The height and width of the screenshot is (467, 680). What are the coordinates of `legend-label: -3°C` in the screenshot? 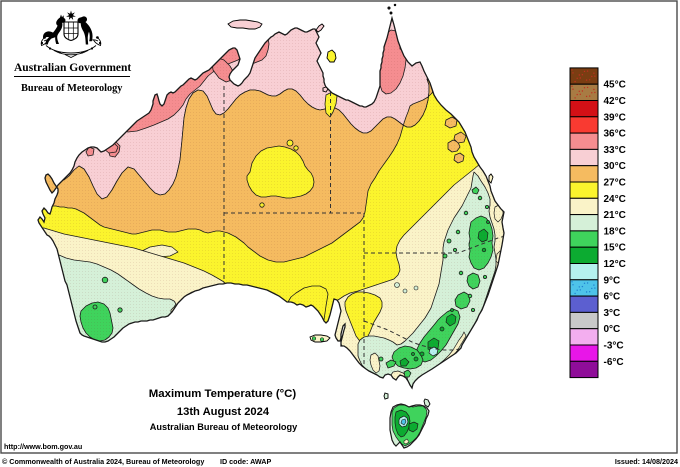 It's located at (614, 346).